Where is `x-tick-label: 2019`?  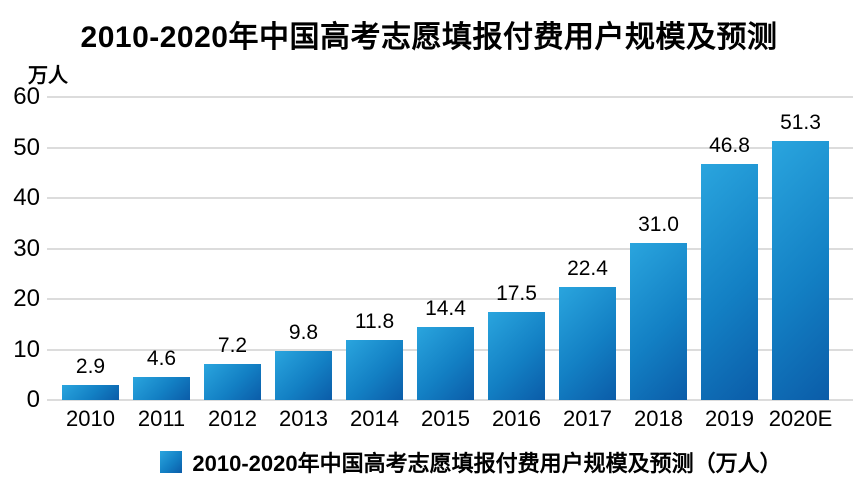
x-tick-label: 2019 is located at coordinates (729, 418).